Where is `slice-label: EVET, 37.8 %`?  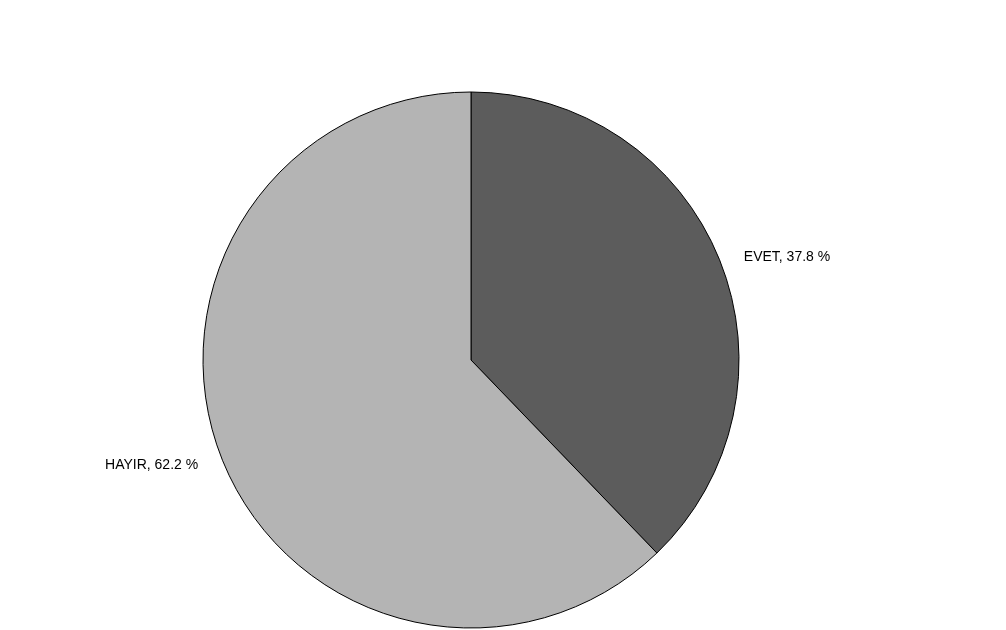
slice-label: EVET, 37.8 % is located at coordinates (787, 256).